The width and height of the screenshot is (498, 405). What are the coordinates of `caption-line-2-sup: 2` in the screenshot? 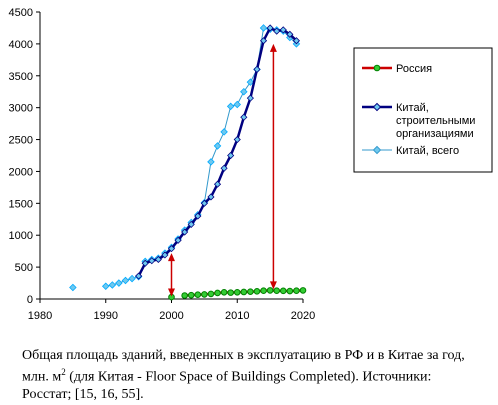 It's located at (63, 372).